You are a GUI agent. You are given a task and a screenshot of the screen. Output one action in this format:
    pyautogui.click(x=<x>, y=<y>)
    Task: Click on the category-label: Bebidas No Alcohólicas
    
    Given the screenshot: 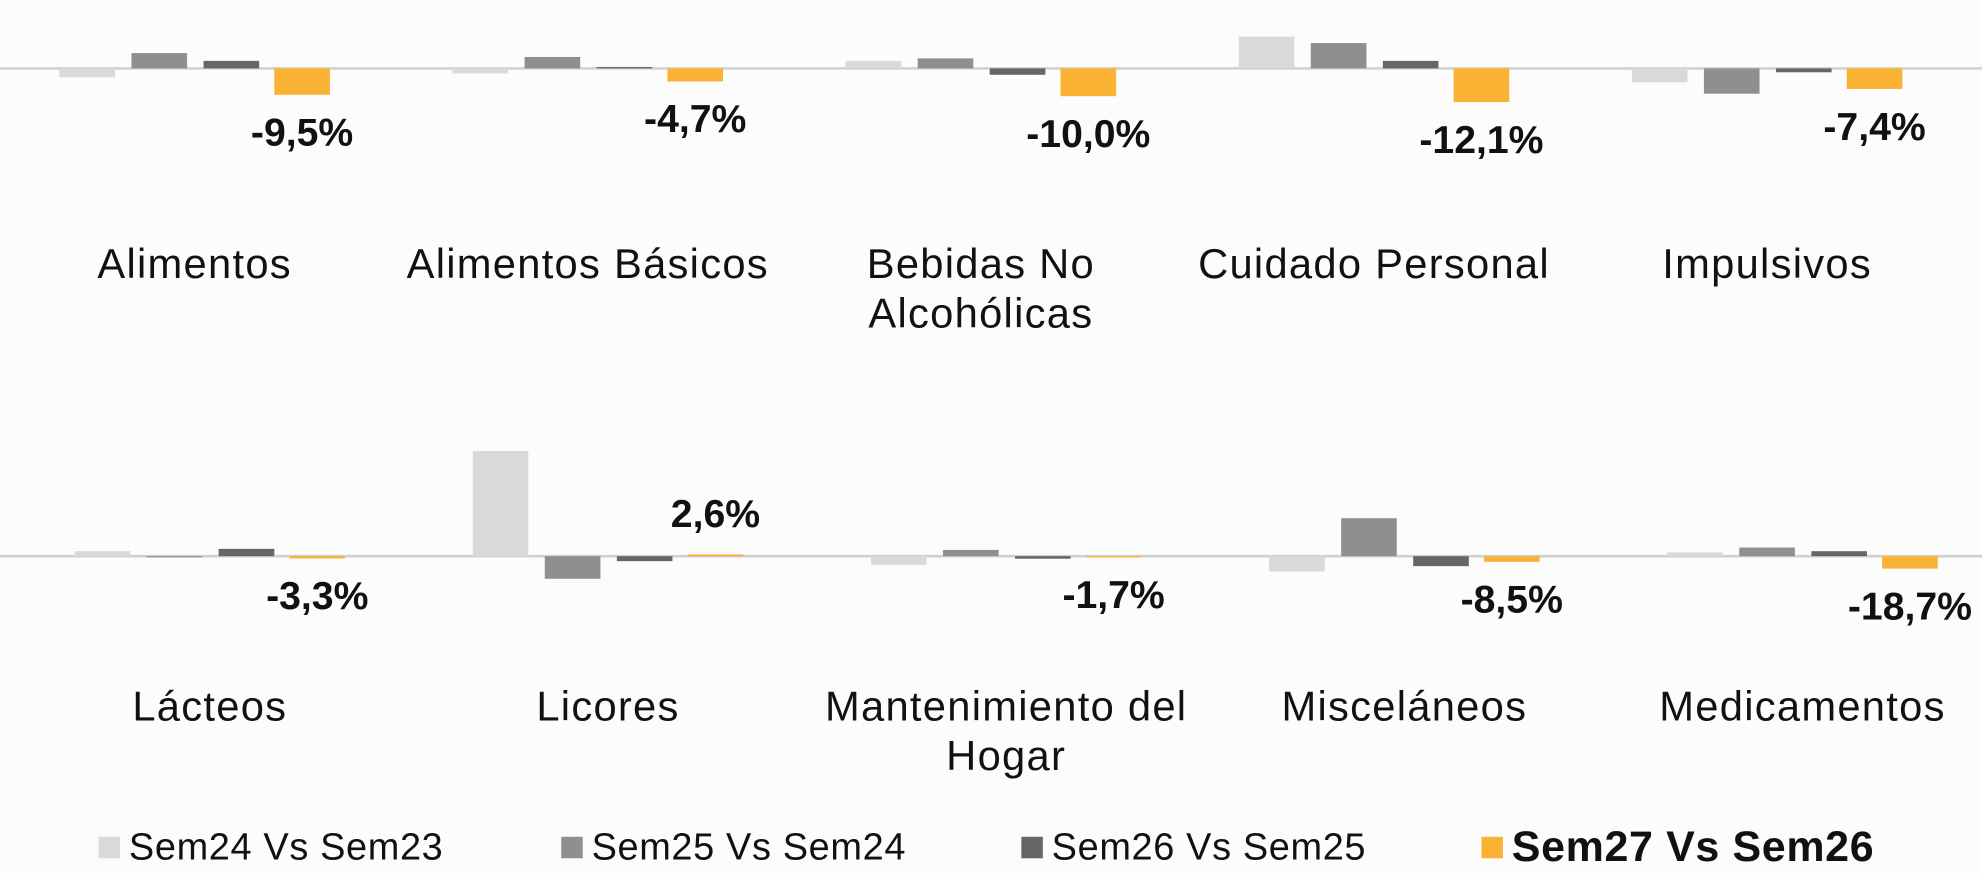 What is the action you would take?
    pyautogui.click(x=981, y=288)
    